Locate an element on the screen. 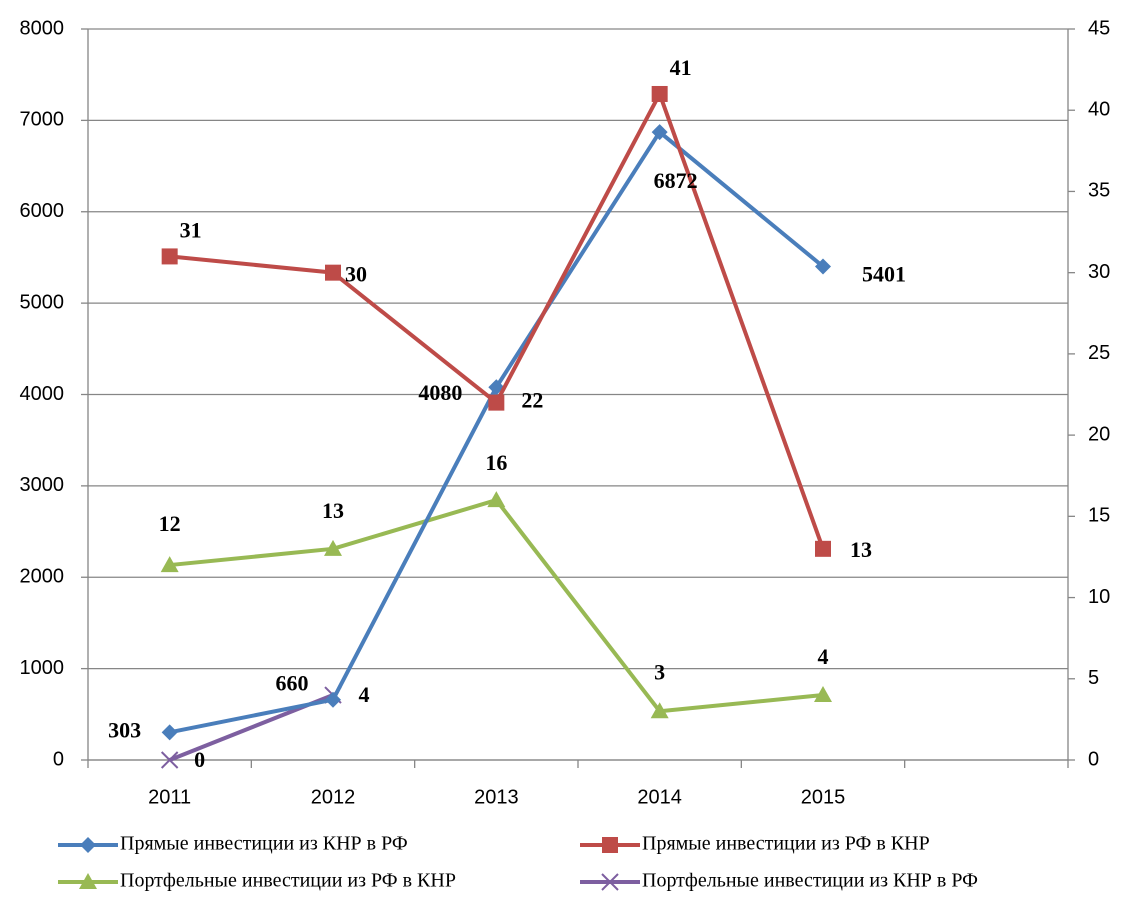 The width and height of the screenshot is (1122, 898). y2-tick-label: 15 is located at coordinates (1099, 516).